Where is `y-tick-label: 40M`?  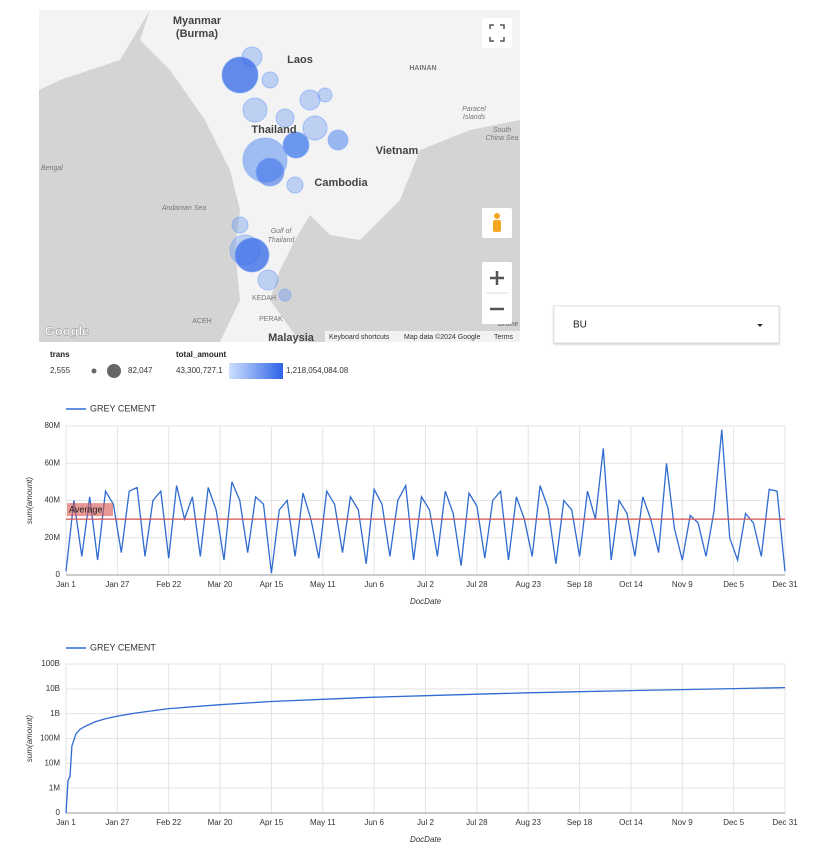 y-tick-label: 40M is located at coordinates (52, 500).